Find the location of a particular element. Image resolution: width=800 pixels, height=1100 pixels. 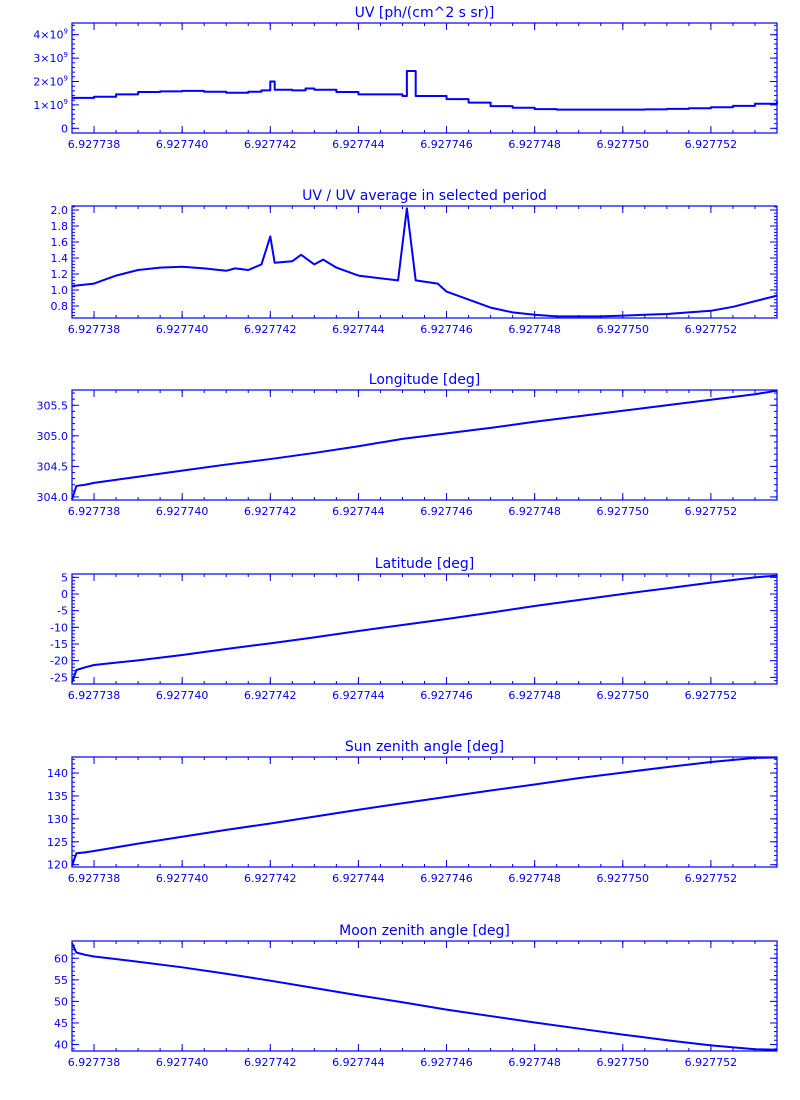

y-tick-mantissa: 60 is located at coordinates (61, 958).